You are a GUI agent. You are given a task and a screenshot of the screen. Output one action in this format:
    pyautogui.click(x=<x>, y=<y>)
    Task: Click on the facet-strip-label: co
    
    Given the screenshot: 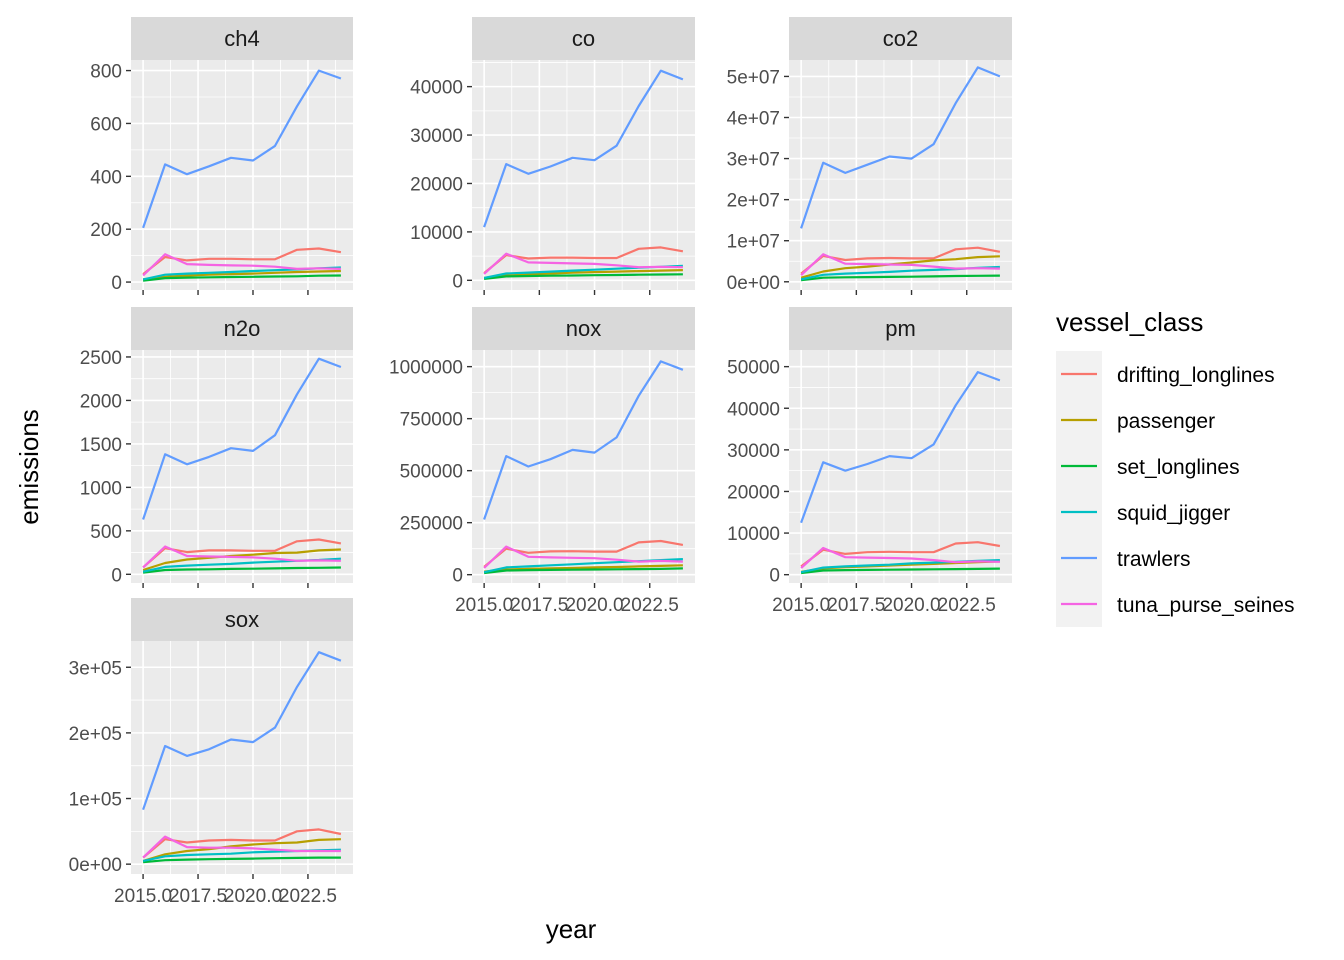 What is the action you would take?
    pyautogui.click(x=583, y=38)
    